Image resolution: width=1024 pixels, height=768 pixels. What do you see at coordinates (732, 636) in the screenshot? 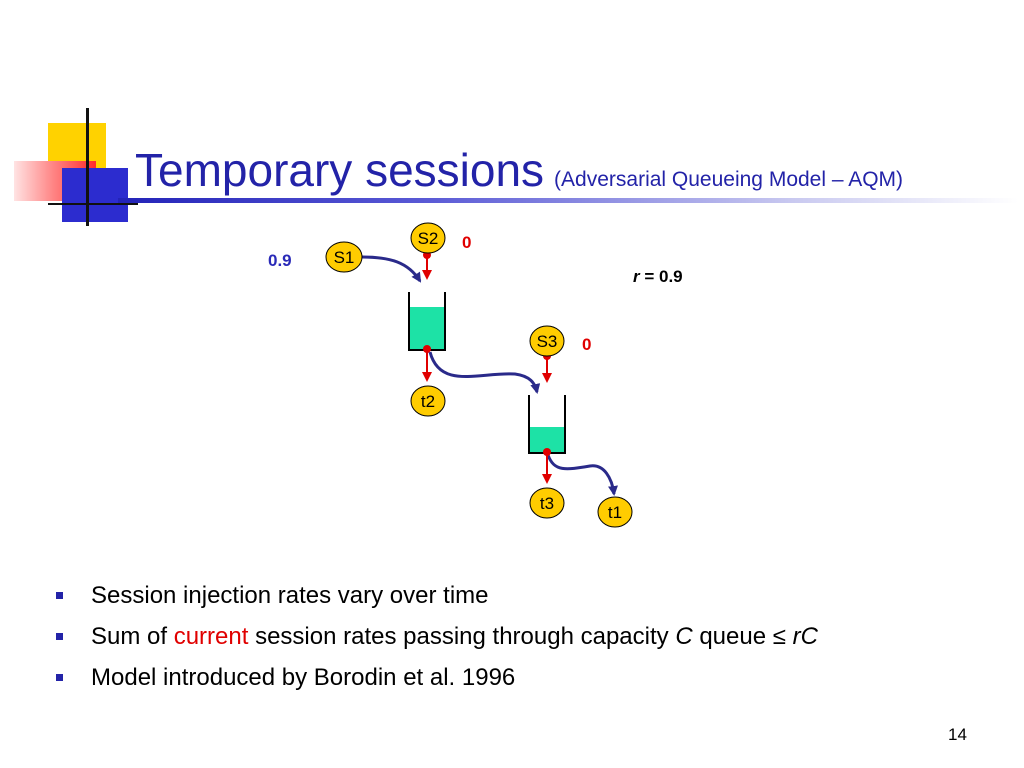
I see `bullet-text-part3: queue` at bounding box center [732, 636].